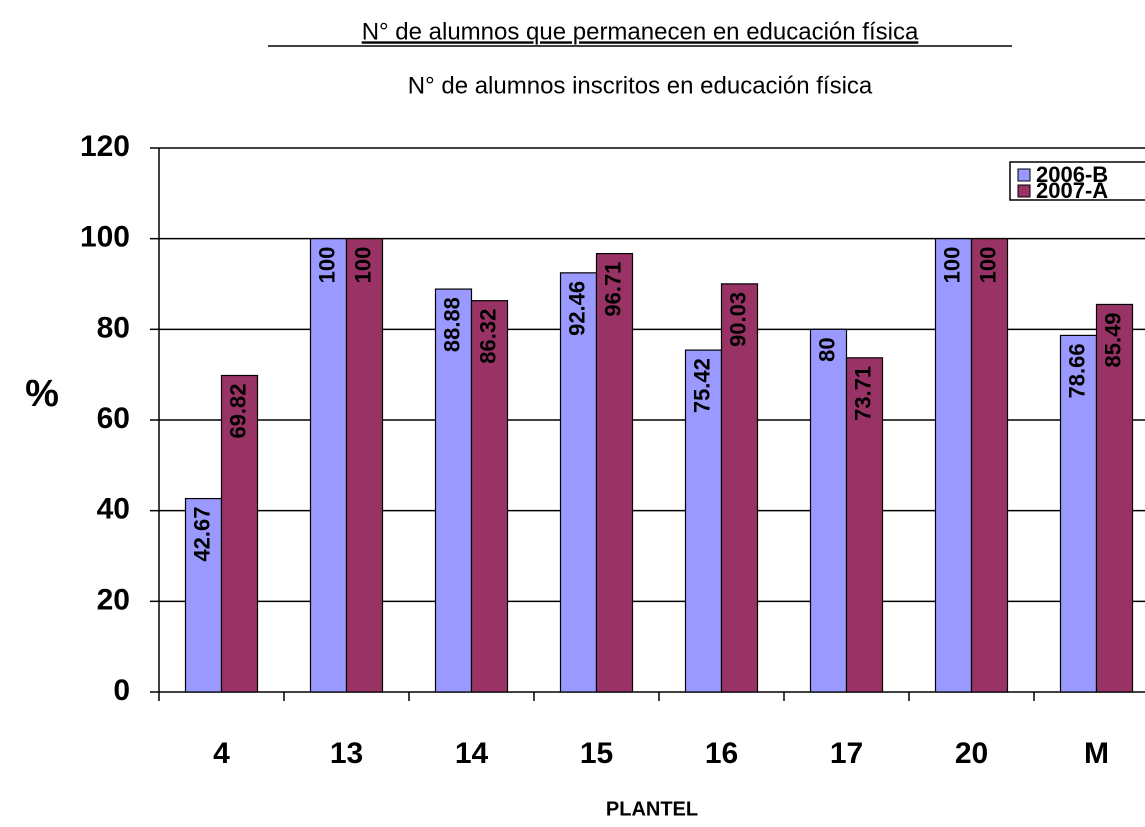 The image size is (1145, 827). I want to click on x-tick-label: 14, so click(472, 753).